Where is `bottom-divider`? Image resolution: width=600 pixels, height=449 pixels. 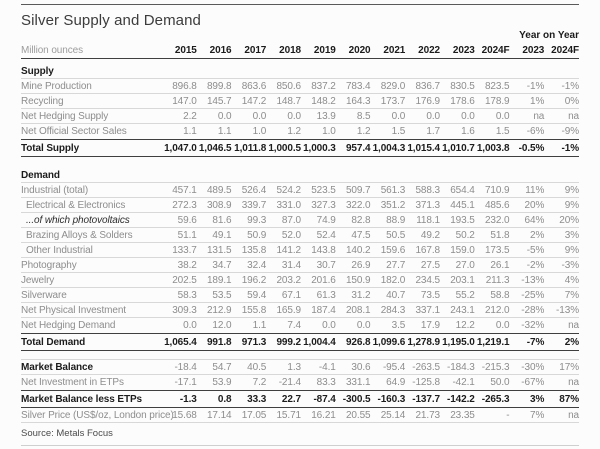 bottom-divider is located at coordinates (300, 445).